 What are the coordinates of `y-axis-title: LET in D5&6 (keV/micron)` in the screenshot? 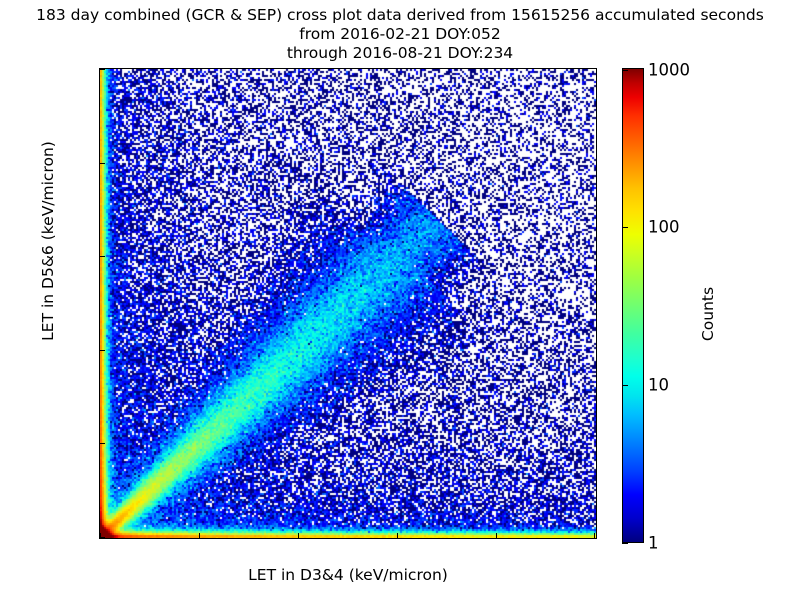 It's located at (48, 241).